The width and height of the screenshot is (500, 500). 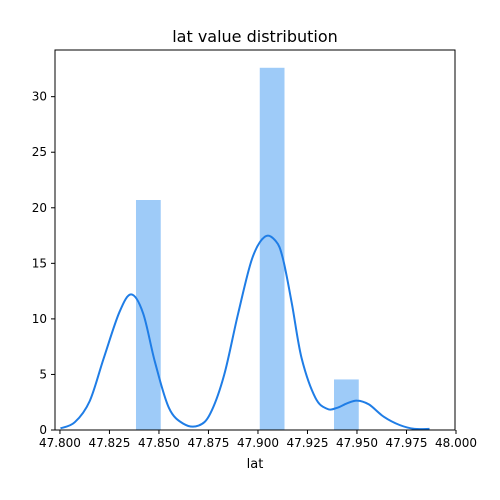 I want to click on x-tick-label: 47.975, so click(x=406, y=443).